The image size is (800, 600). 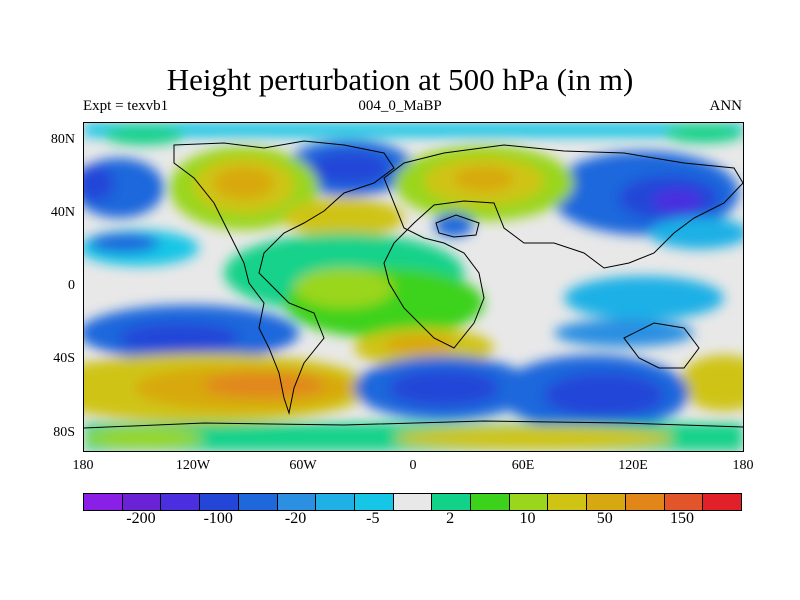 What do you see at coordinates (743, 465) in the screenshot?
I see `lon-tick-180e: 180` at bounding box center [743, 465].